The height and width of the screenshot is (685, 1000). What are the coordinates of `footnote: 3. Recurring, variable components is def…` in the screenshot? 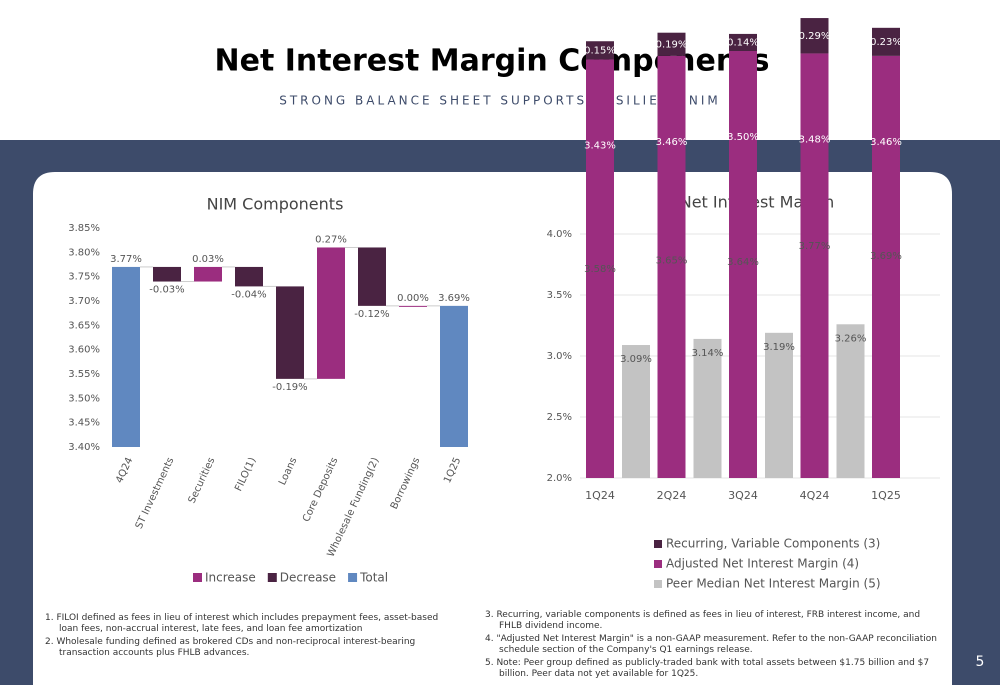 It's located at (703, 620).